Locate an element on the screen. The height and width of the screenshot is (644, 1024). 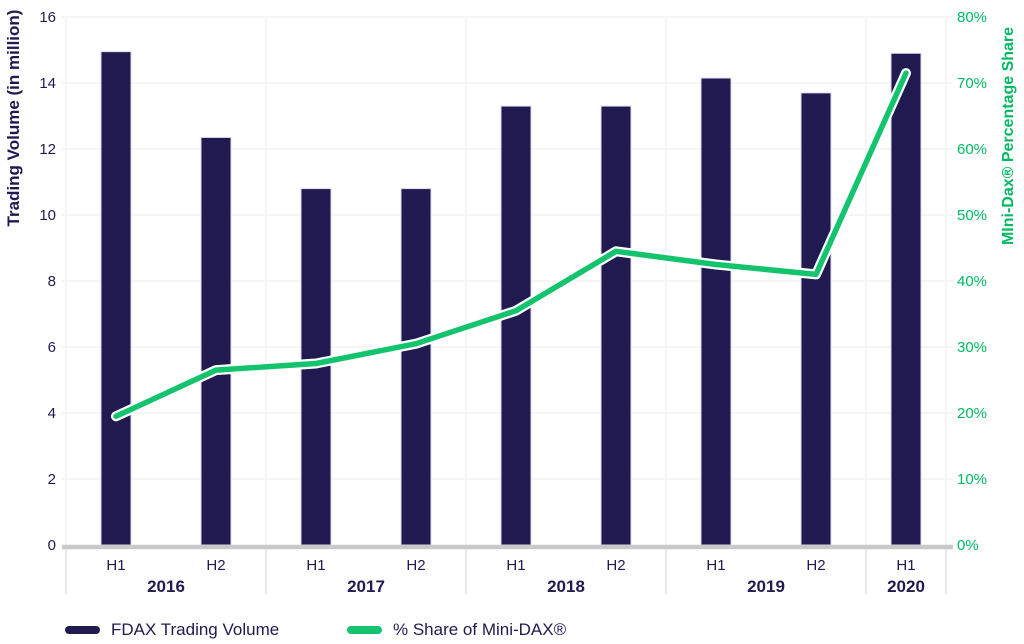
right-axis-tick-label: 20% is located at coordinates (972, 413).